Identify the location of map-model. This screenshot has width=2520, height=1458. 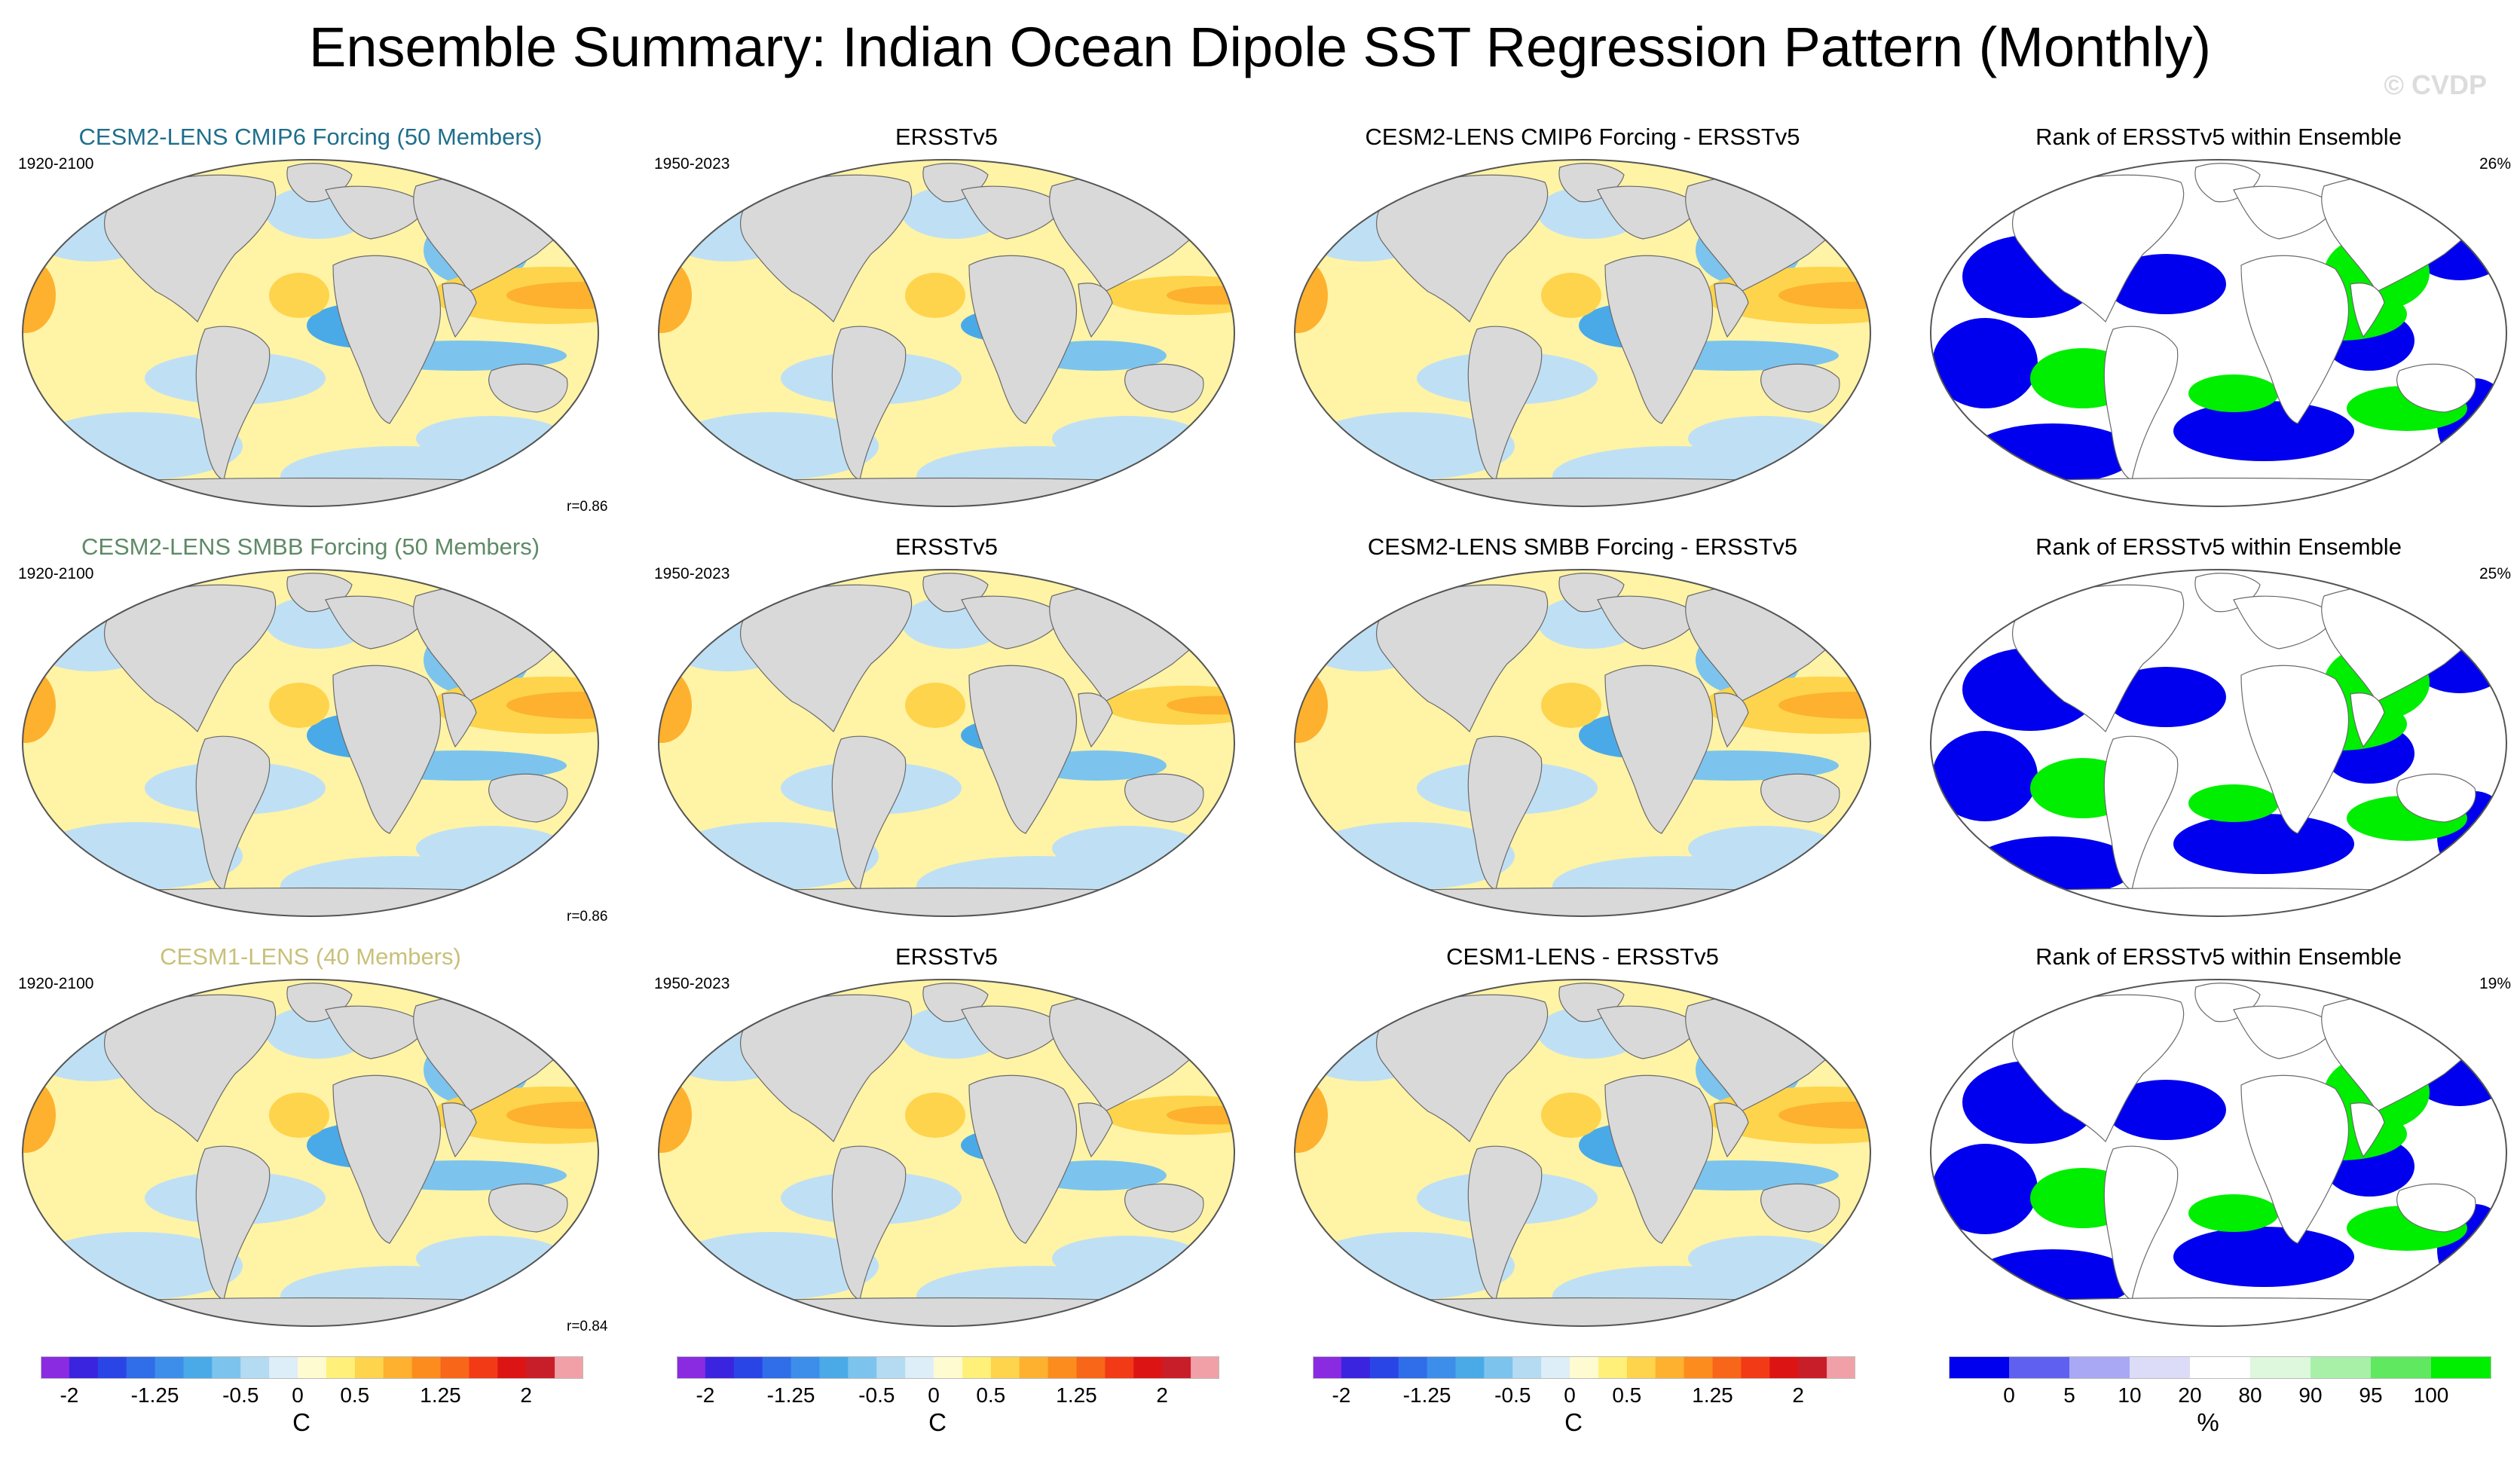
(310, 333).